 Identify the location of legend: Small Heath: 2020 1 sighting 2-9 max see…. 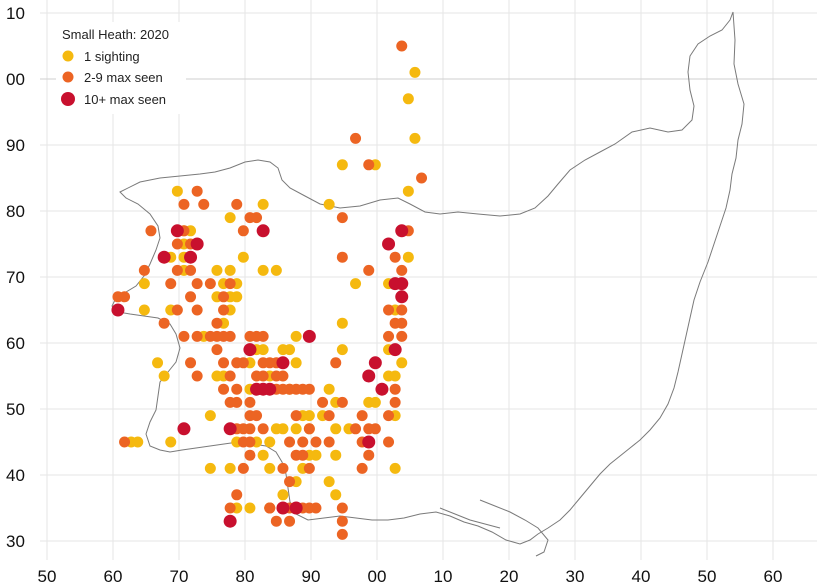
(121, 68).